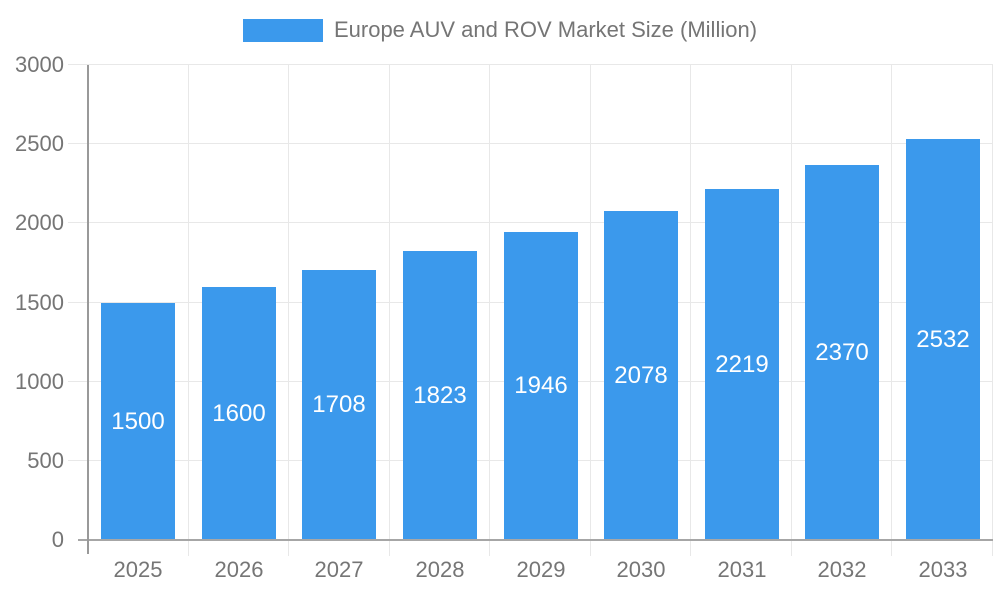 The width and height of the screenshot is (1000, 600). Describe the element at coordinates (541, 569) in the screenshot. I see `x-tick-label: 2029` at that location.